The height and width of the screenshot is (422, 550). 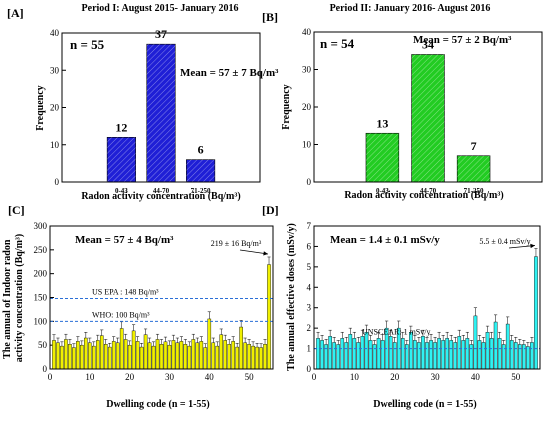 What do you see at coordinates (159, 91) in the screenshot?
I see `panel-a-bar-labels: 12 37 6` at bounding box center [159, 91].